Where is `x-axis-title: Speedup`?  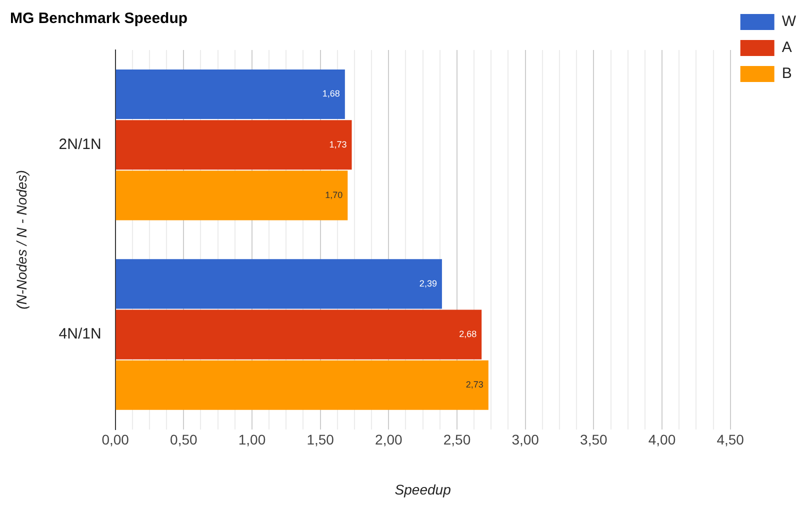
x-axis-title: Speedup is located at coordinates (423, 489).